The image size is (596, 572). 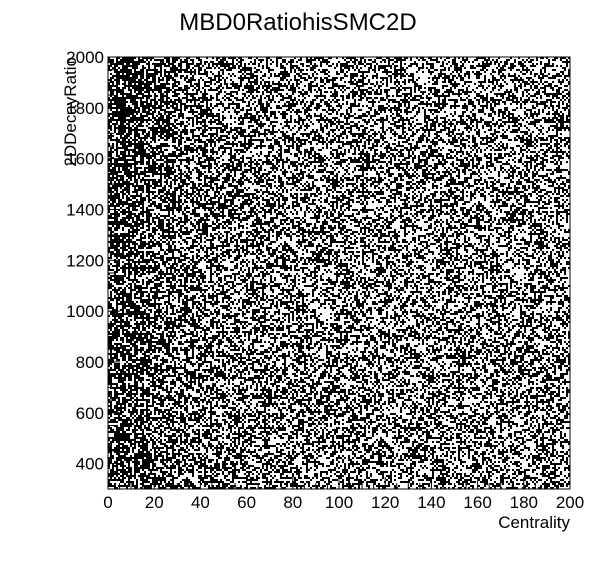 I want to click on y-tick-label: 1400, so click(x=85, y=209).